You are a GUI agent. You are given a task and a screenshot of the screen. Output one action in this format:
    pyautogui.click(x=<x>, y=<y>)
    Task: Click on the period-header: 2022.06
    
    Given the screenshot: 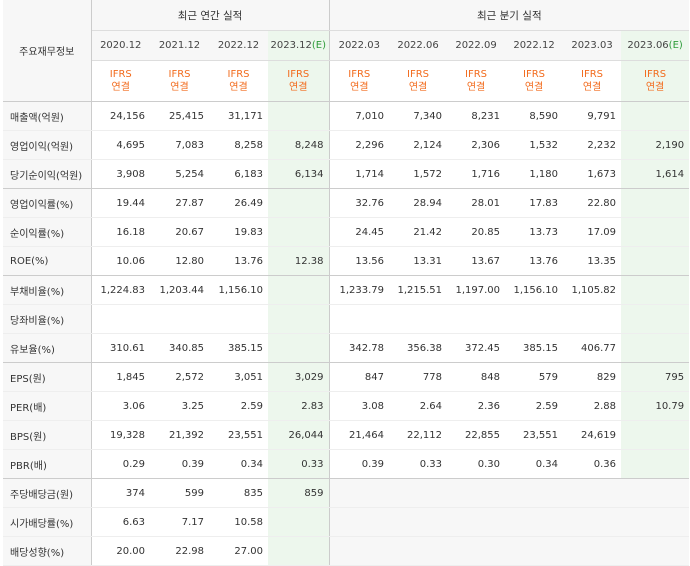 What is the action you would take?
    pyautogui.click(x=418, y=45)
    